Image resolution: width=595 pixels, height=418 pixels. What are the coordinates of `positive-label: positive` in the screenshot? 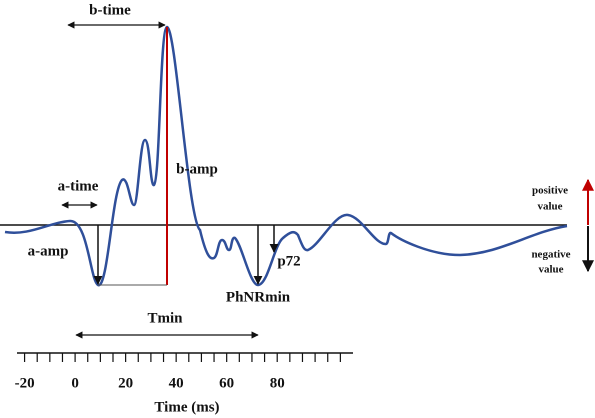 It's located at (550, 191).